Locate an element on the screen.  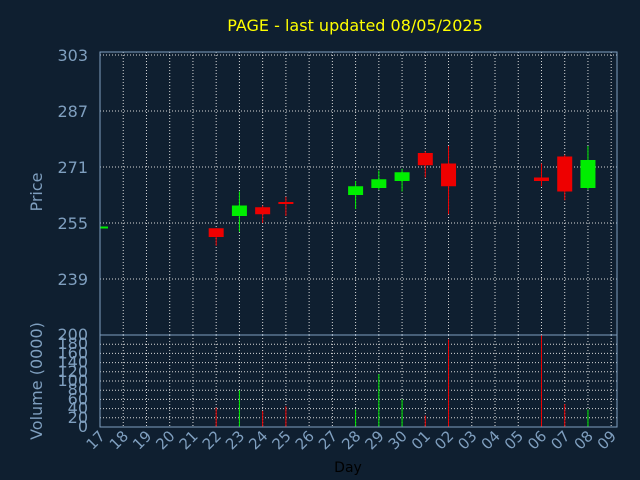
x-axis-label: Day is located at coordinates (348, 468).